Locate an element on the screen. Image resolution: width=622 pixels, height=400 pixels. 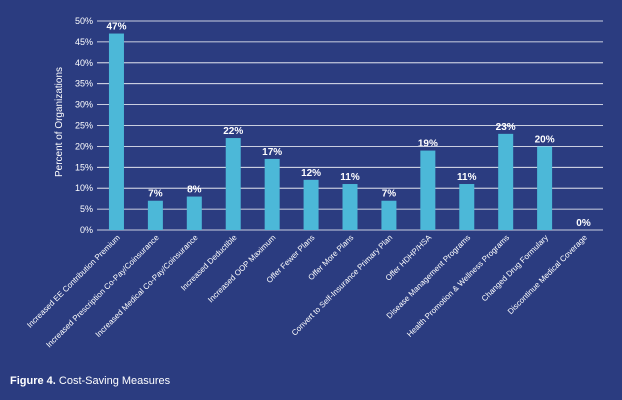
y-tick-label: 10% is located at coordinates (84, 188).